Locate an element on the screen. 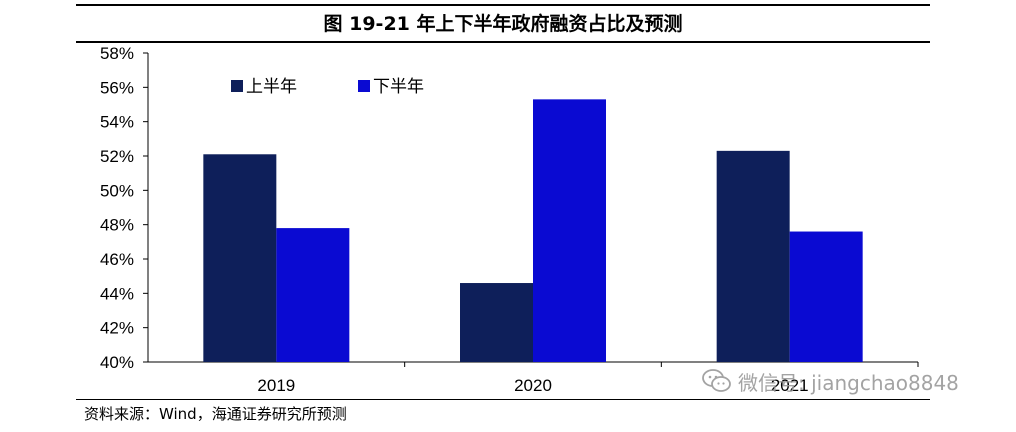 The width and height of the screenshot is (1016, 432). bar-first-half-2020 is located at coordinates (496, 322).